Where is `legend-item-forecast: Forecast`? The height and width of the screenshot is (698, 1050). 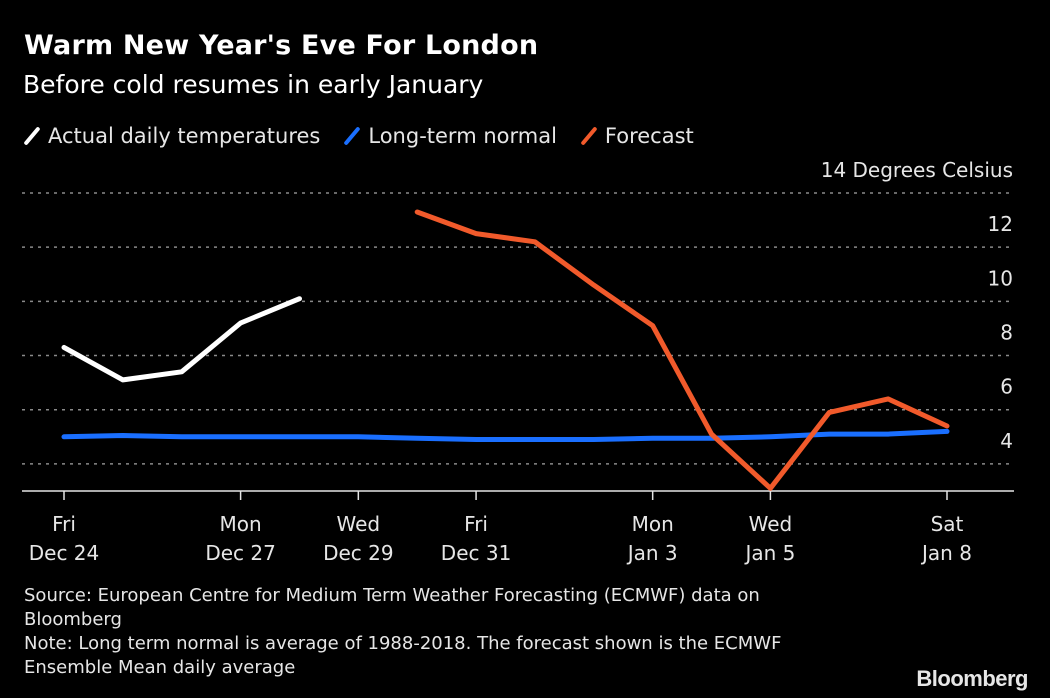 legend-item-forecast: Forecast is located at coordinates (636, 136).